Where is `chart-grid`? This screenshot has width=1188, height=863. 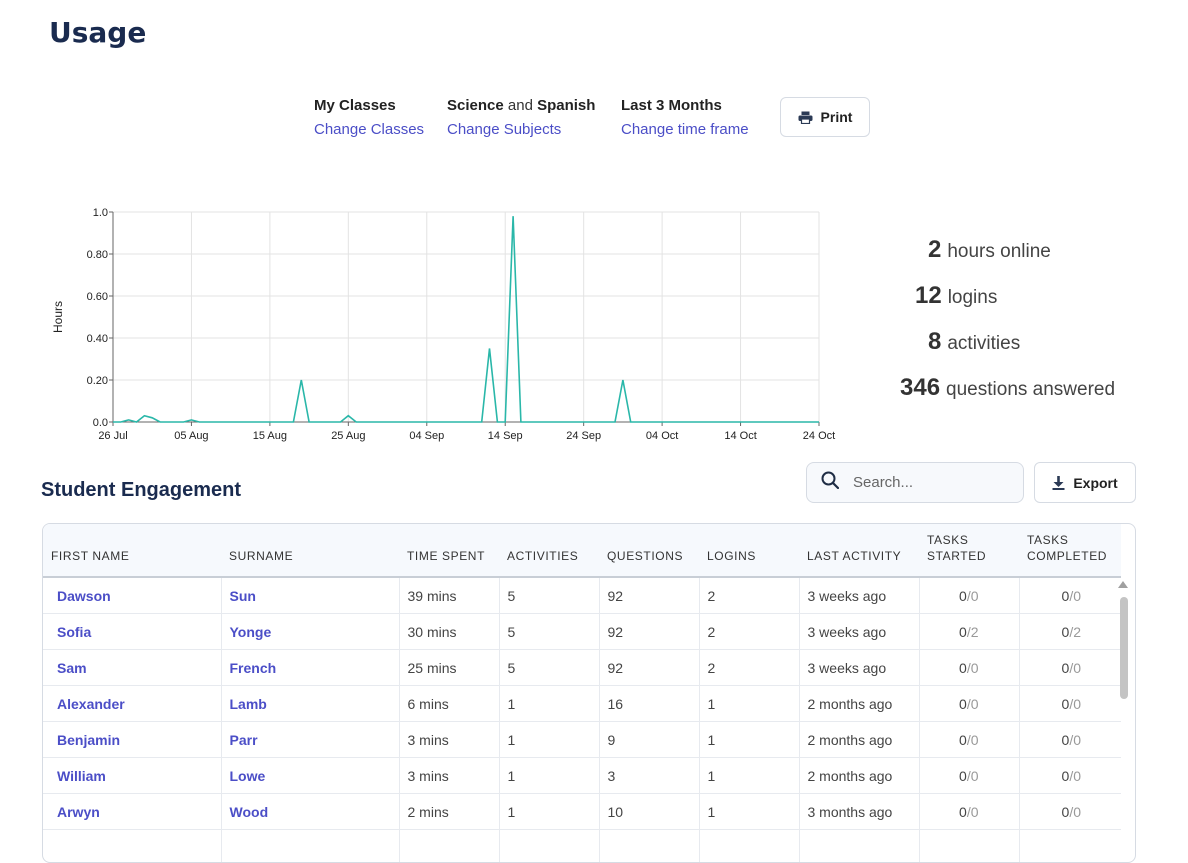
chart-grid is located at coordinates (464, 319).